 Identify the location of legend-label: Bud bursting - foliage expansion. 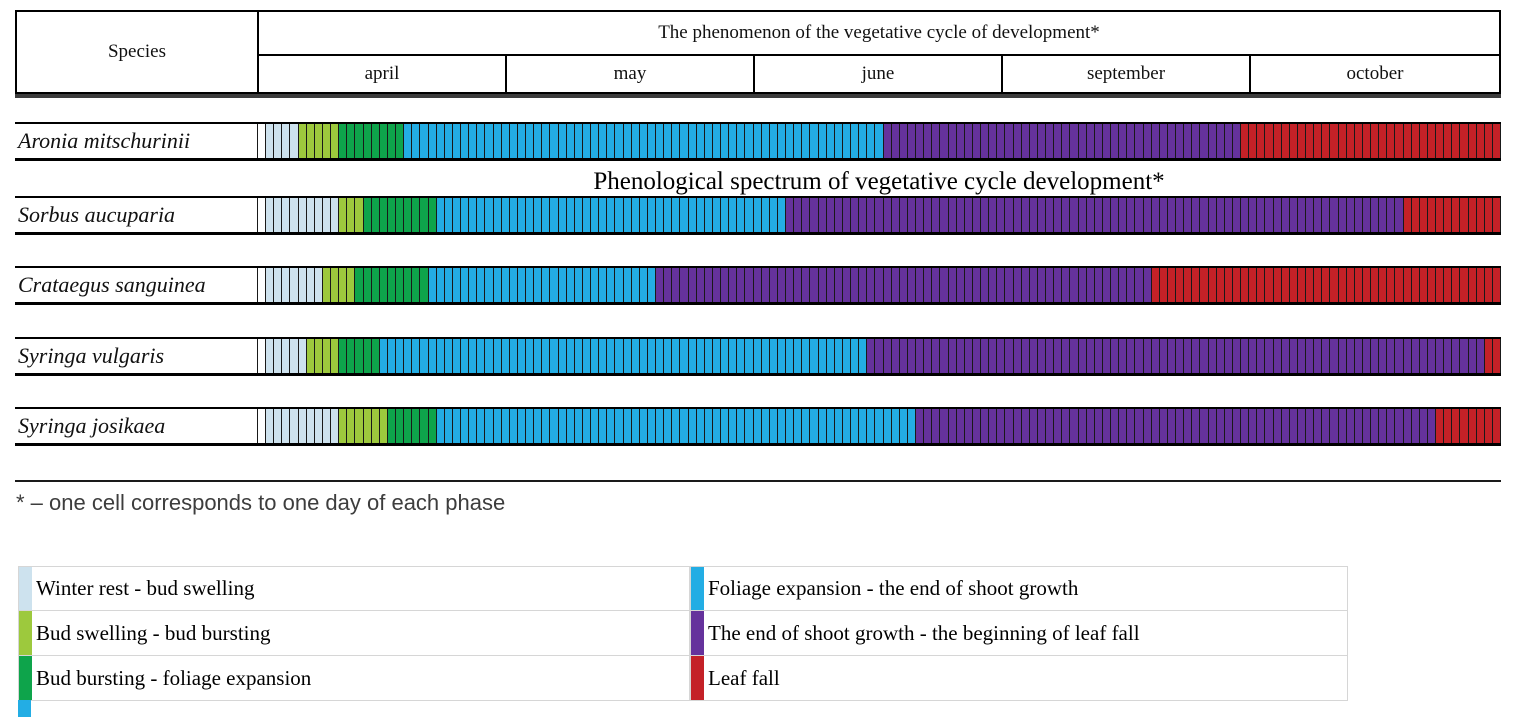
(174, 677).